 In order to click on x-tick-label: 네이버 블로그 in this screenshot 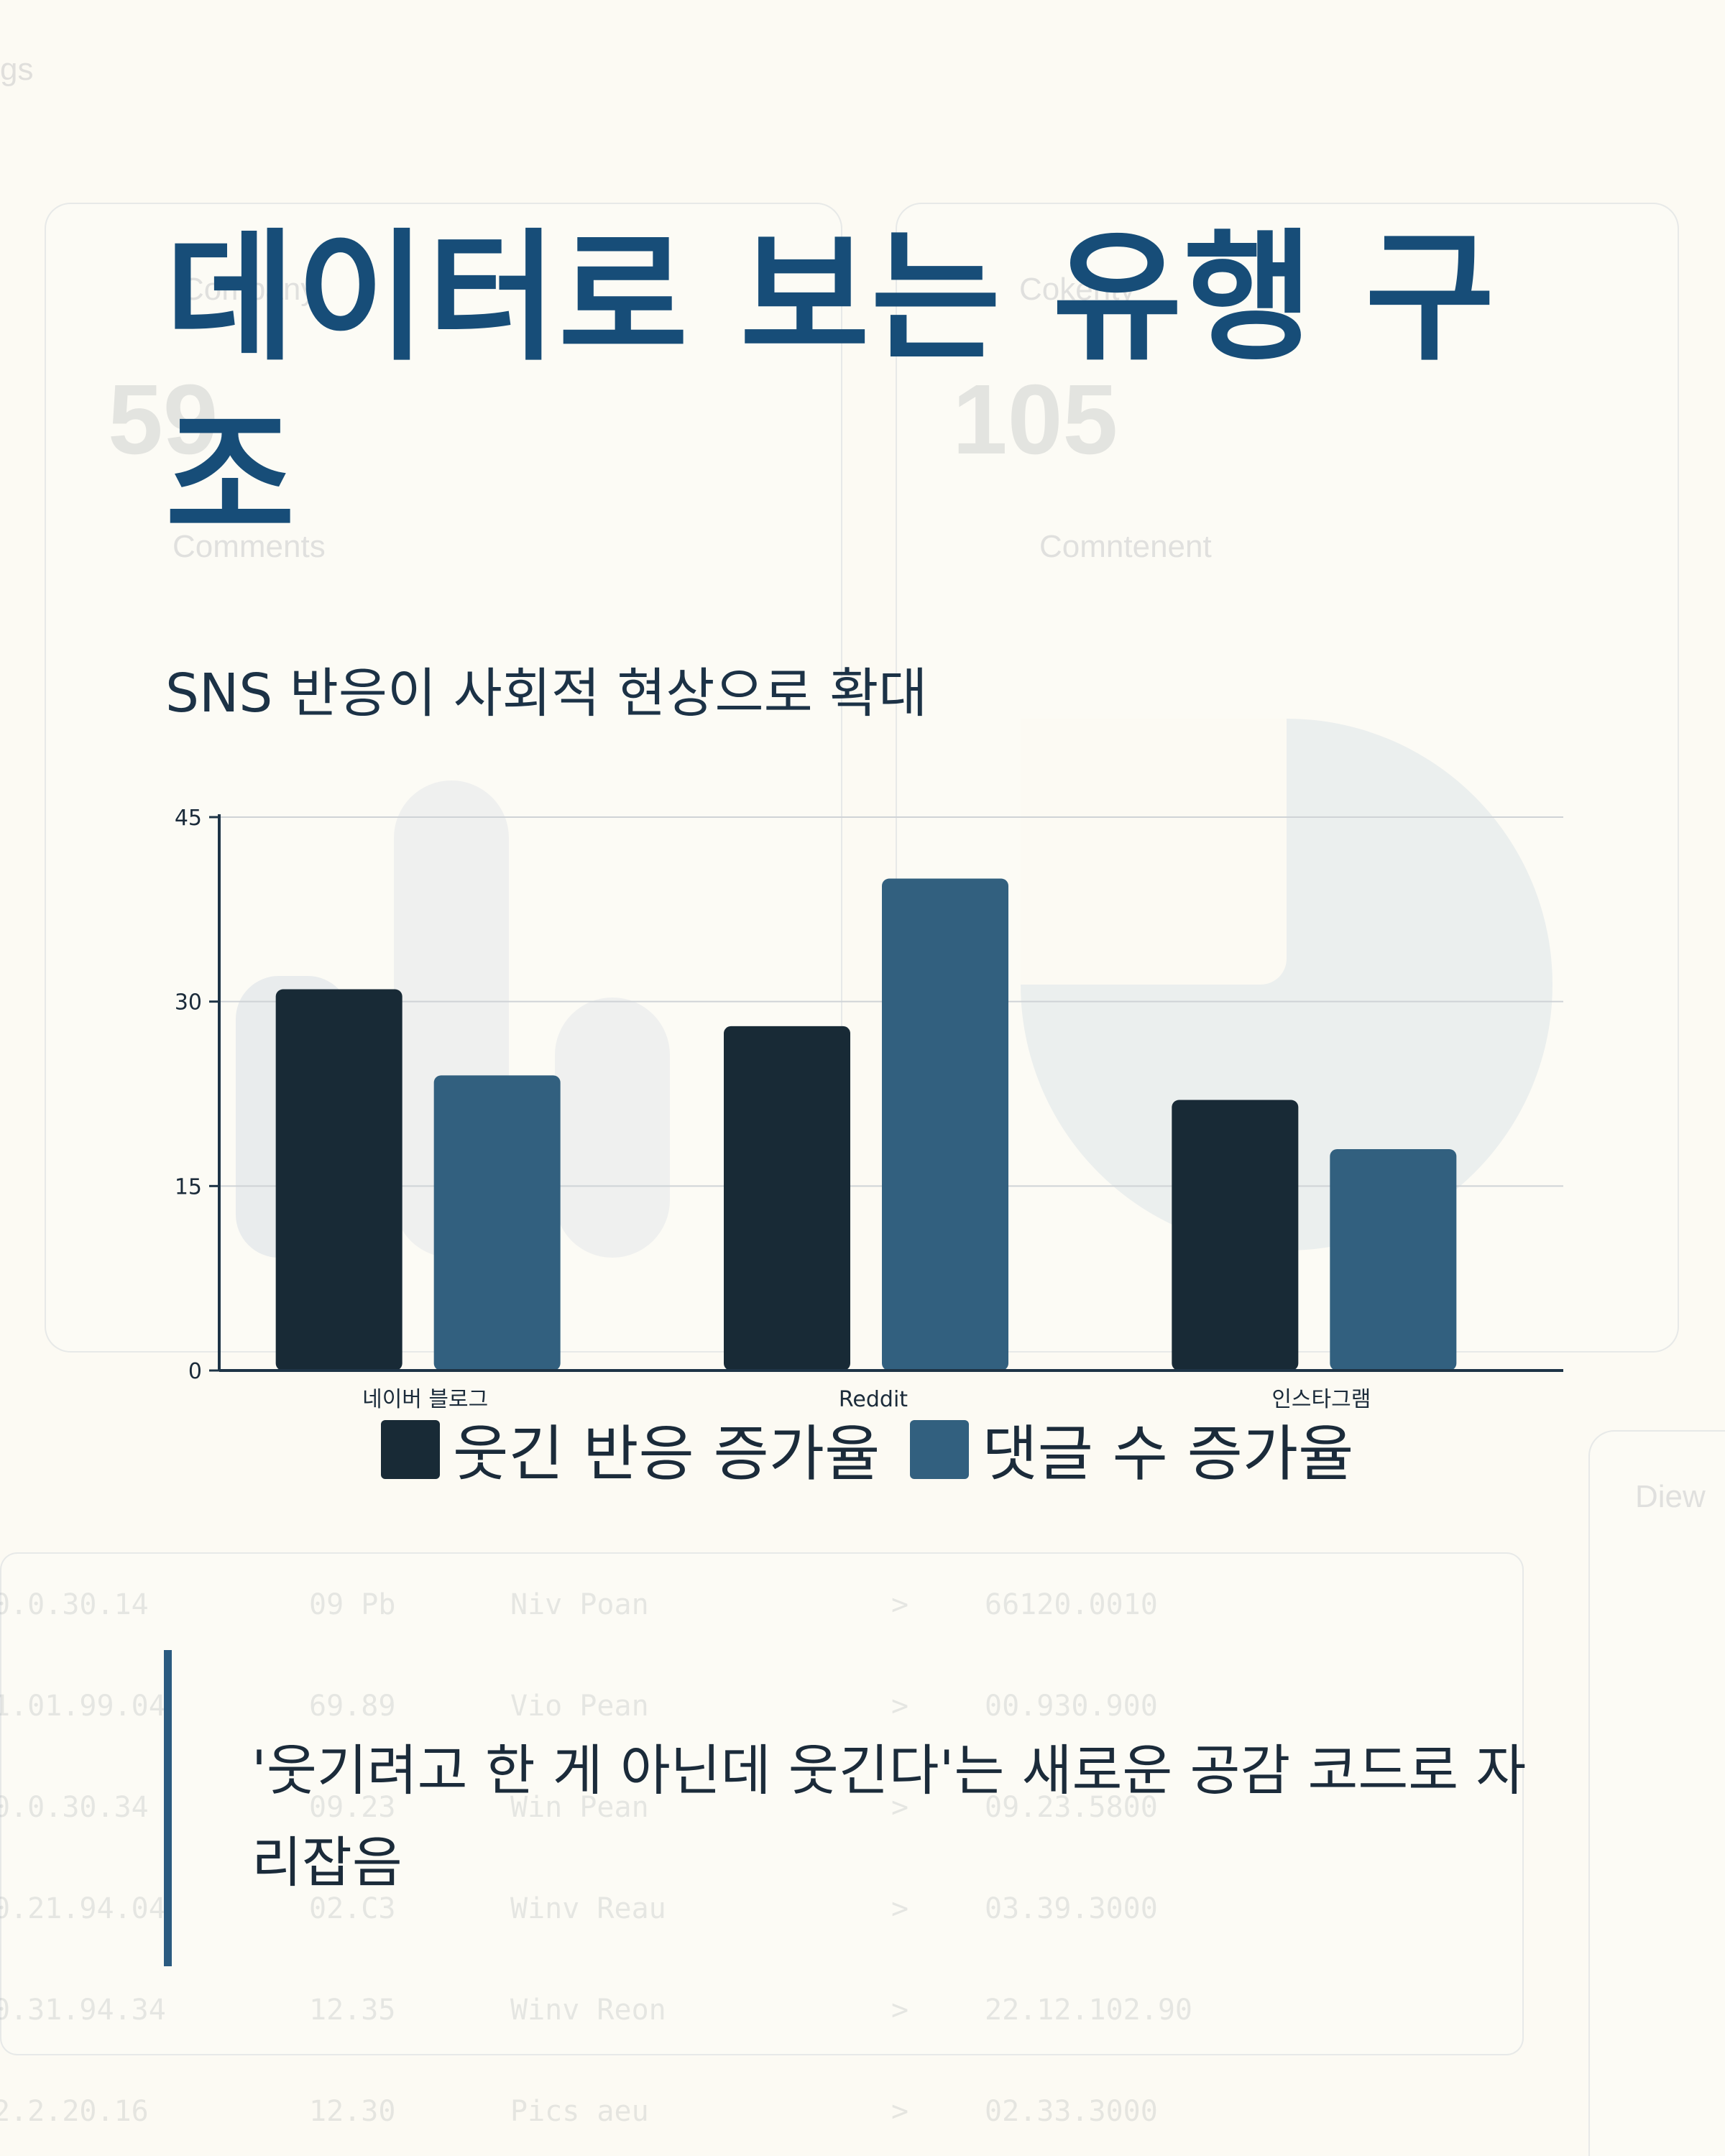, I will do `click(425, 1399)`.